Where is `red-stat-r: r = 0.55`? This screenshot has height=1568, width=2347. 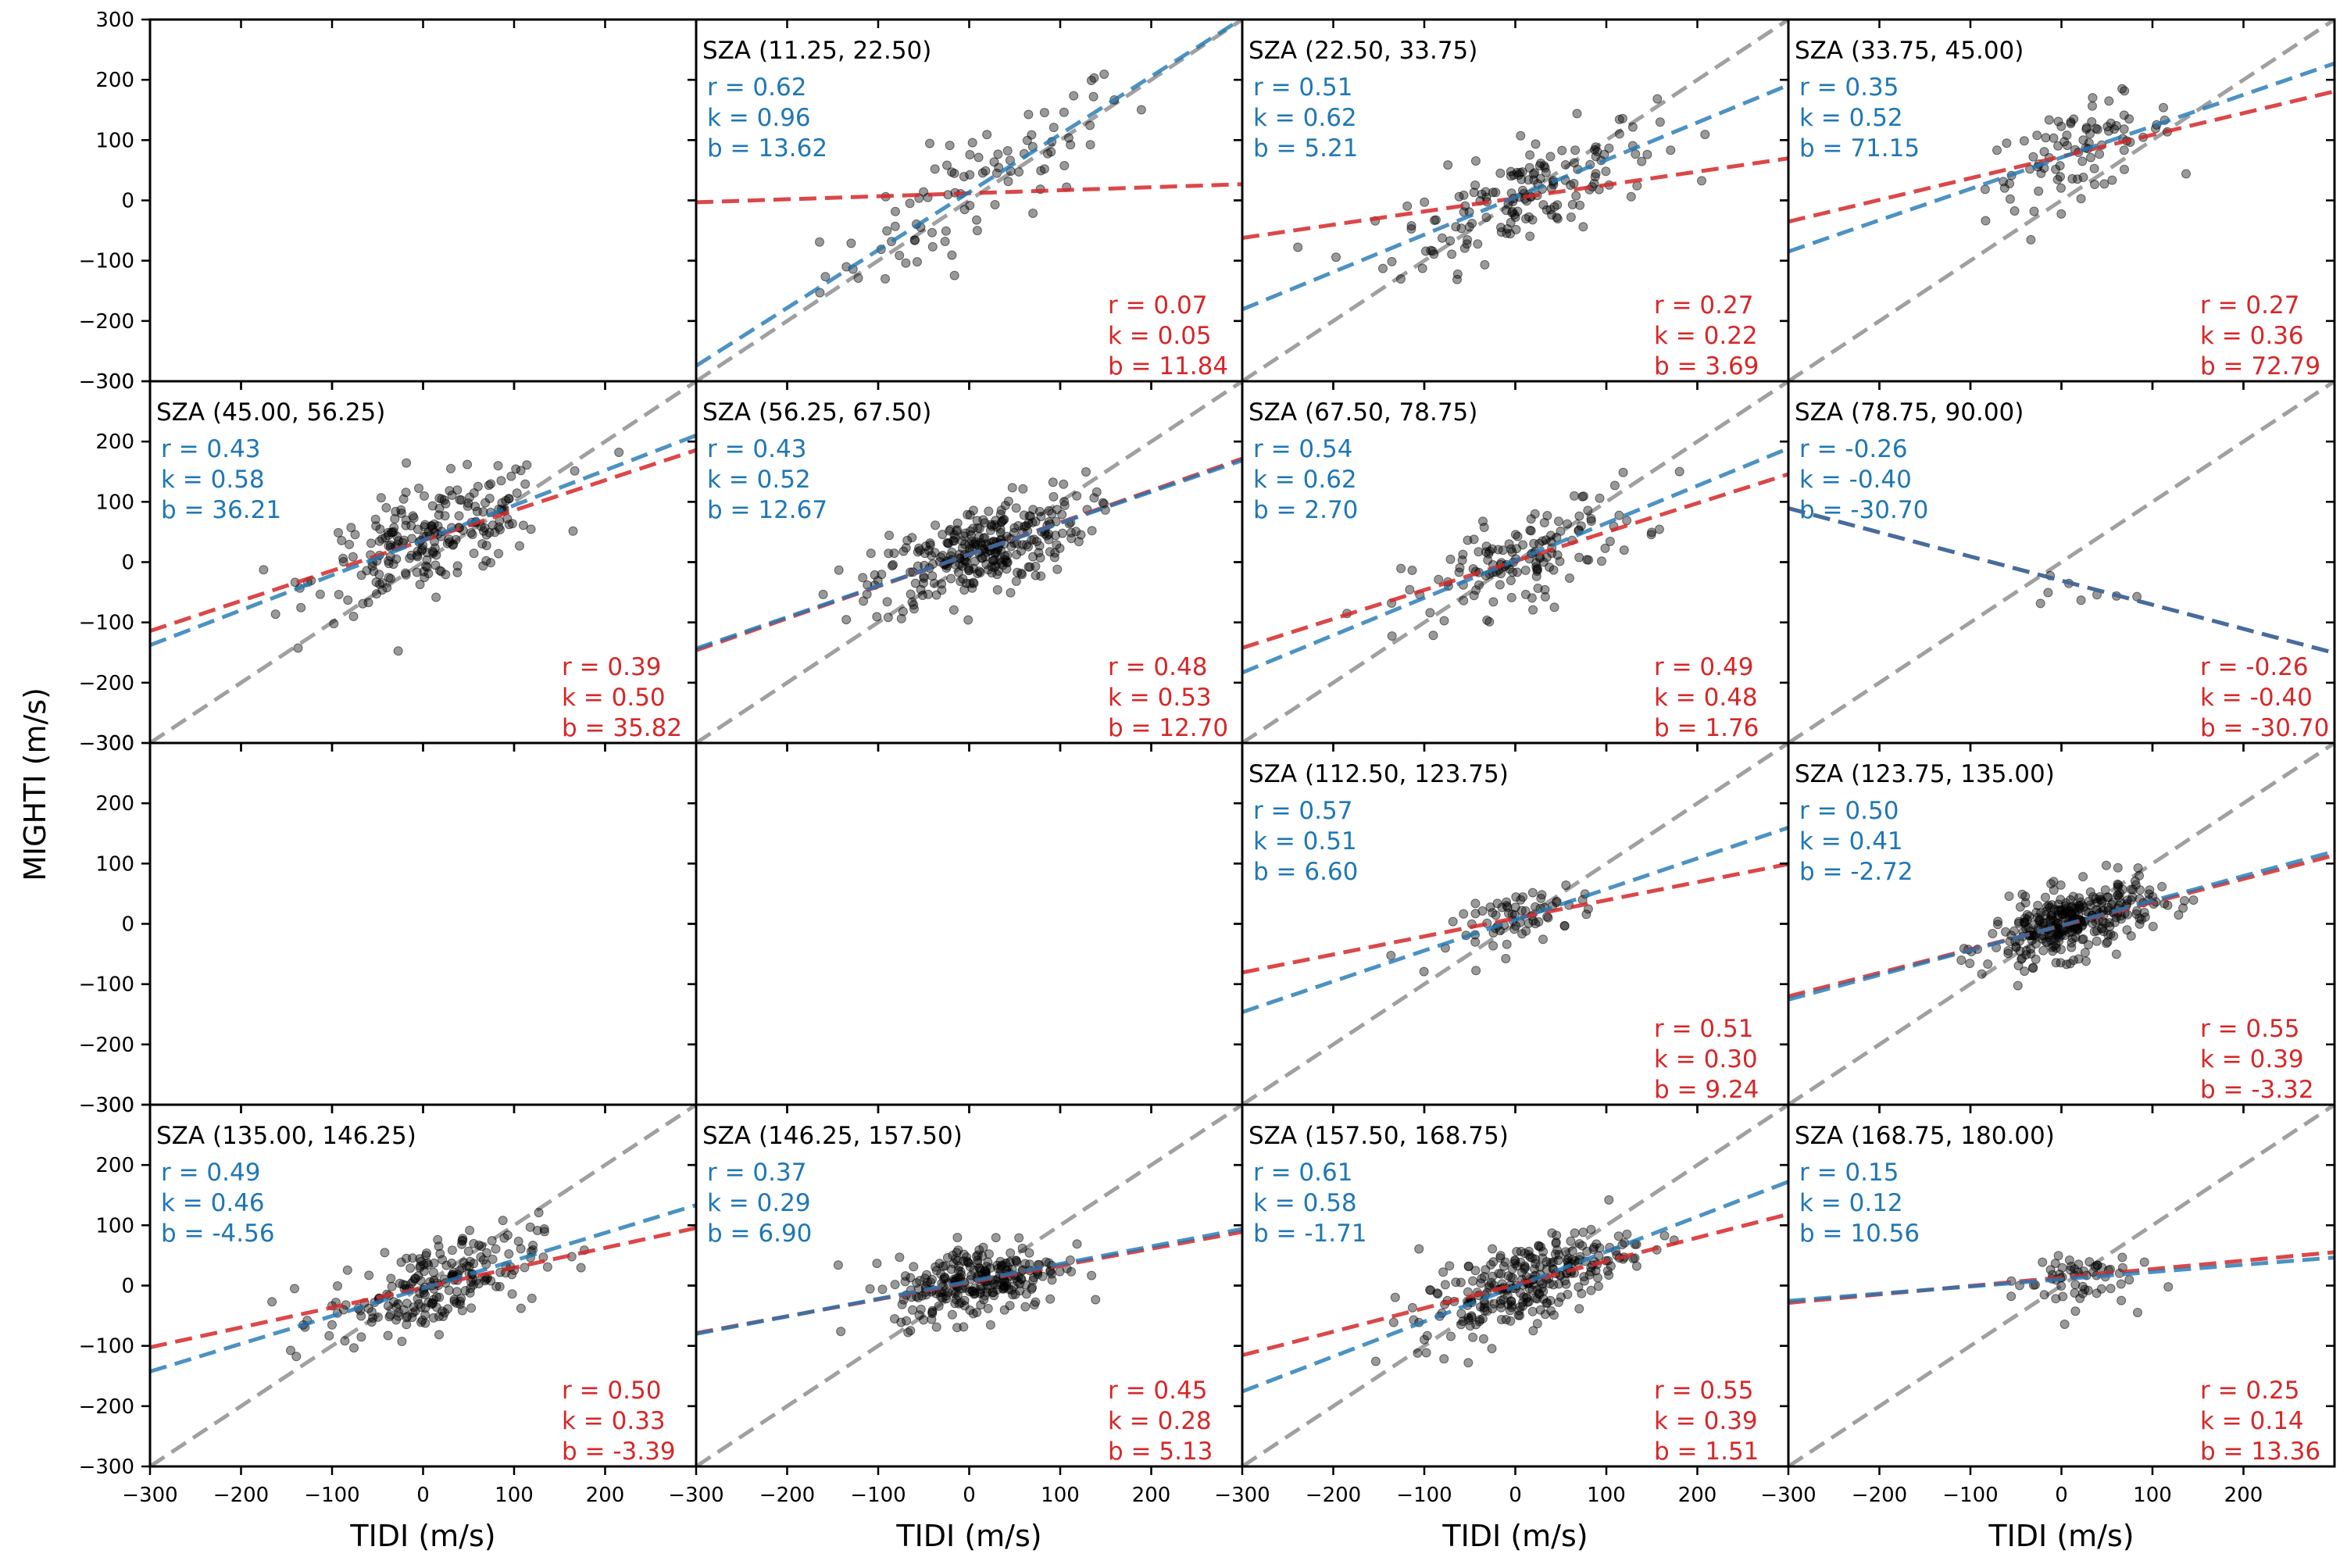 red-stat-r: r = 0.55 is located at coordinates (2249, 1029).